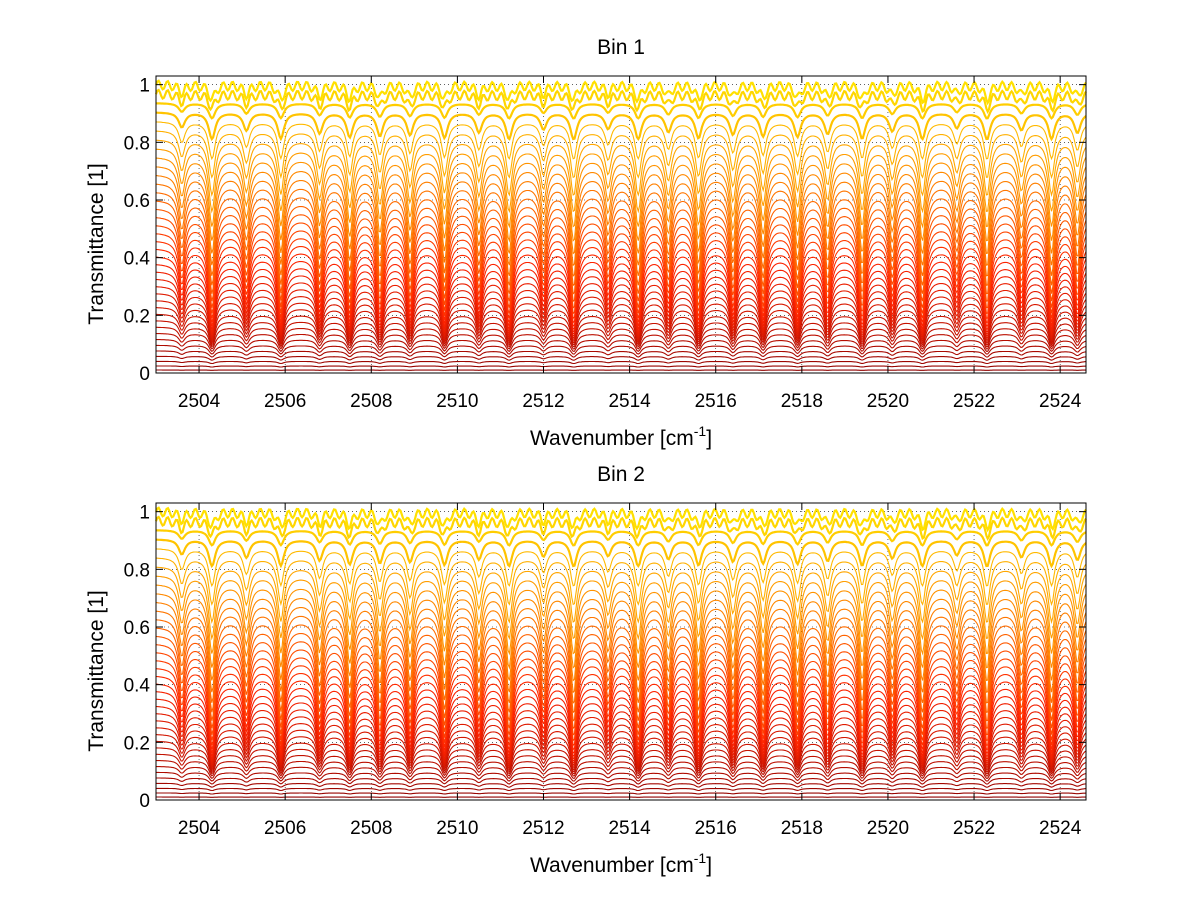  What do you see at coordinates (137, 316) in the screenshot?
I see `y-tick-label: 0.2` at bounding box center [137, 316].